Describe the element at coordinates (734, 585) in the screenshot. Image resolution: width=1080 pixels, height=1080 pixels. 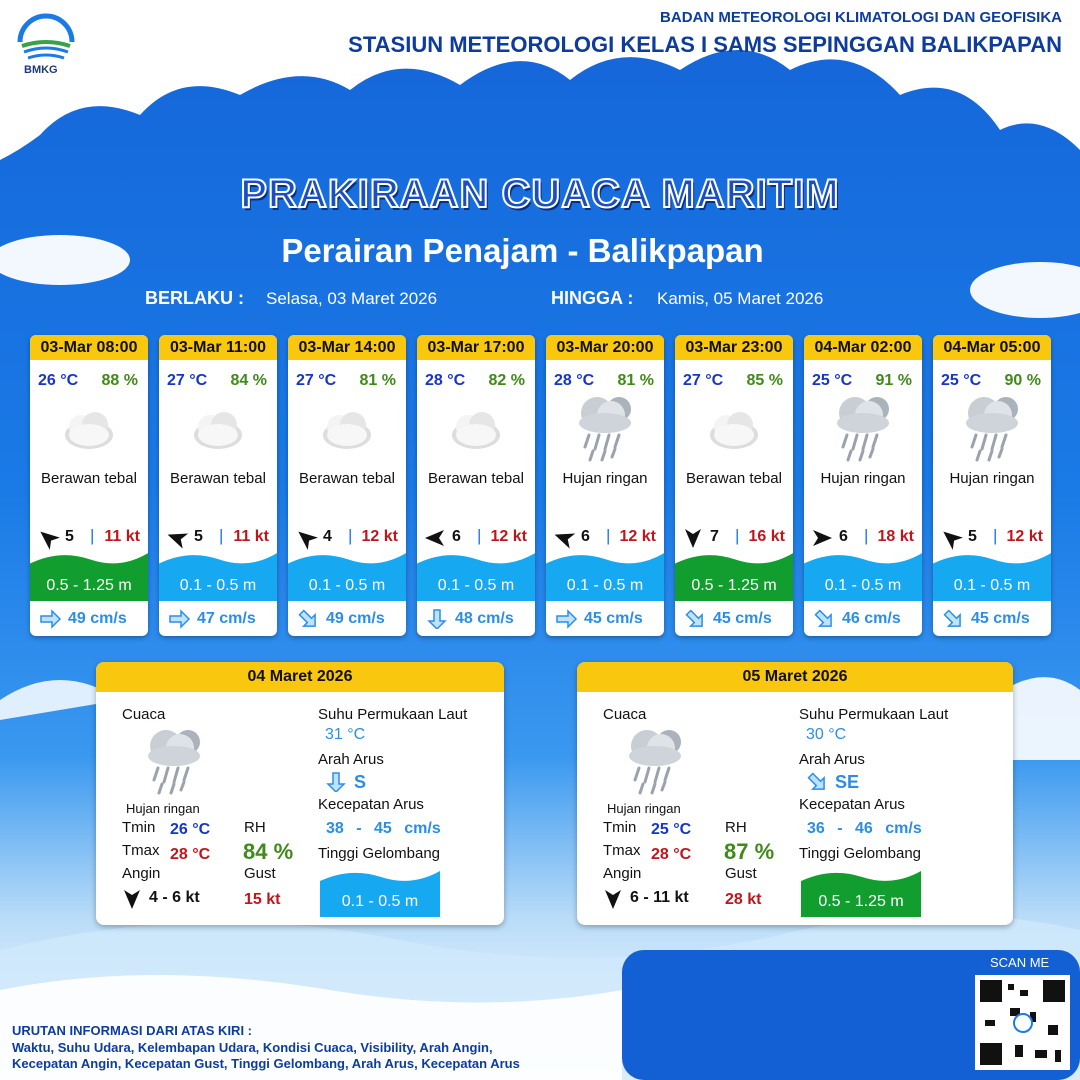
I see `card-wave: 0.5 - 1.25 m` at that location.